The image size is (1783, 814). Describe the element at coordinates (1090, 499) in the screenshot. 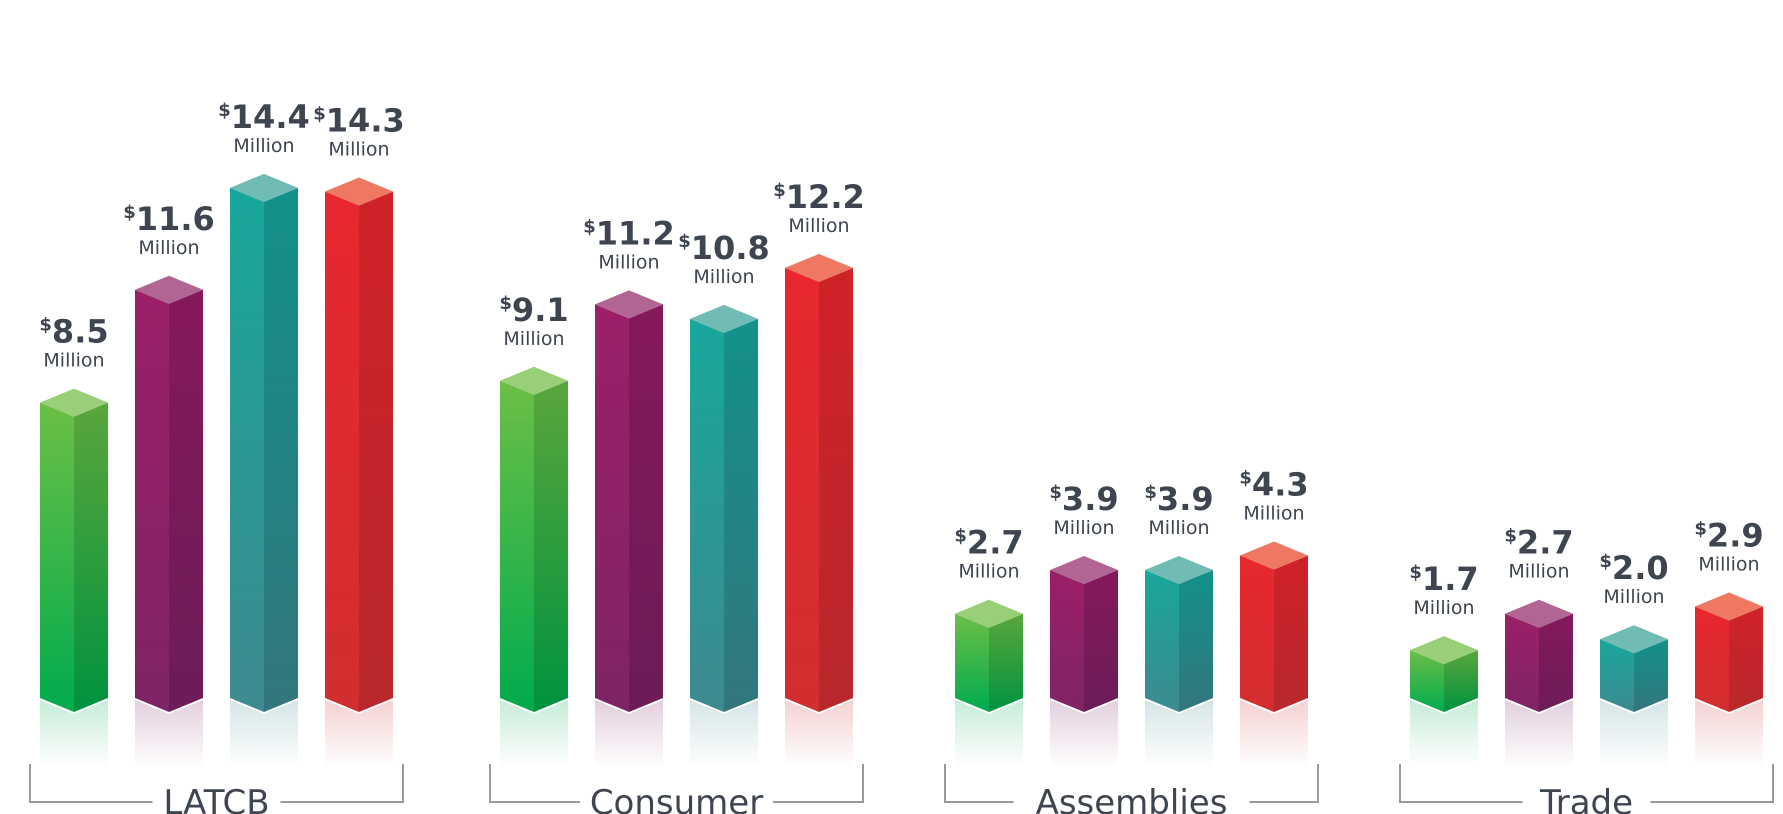

I see `value-number: 3.9` at that location.